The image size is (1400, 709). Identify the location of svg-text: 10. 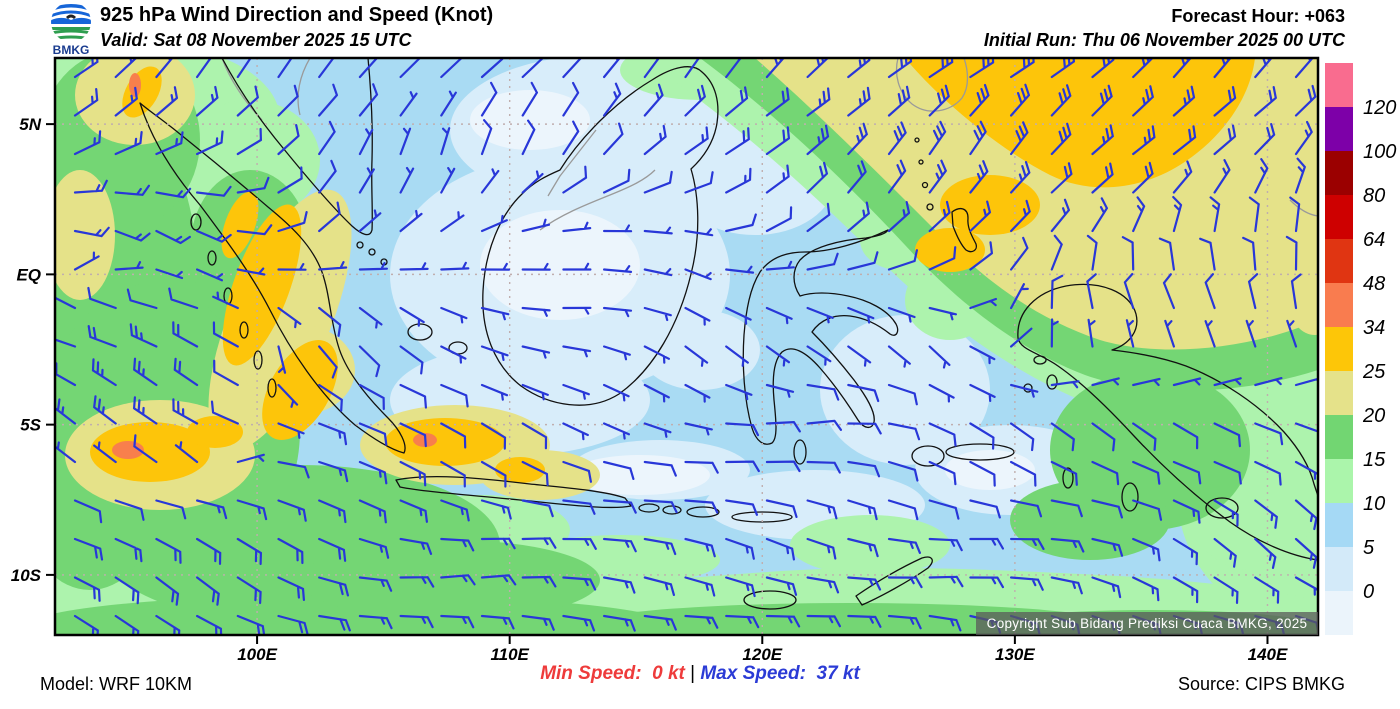
(1374, 504).